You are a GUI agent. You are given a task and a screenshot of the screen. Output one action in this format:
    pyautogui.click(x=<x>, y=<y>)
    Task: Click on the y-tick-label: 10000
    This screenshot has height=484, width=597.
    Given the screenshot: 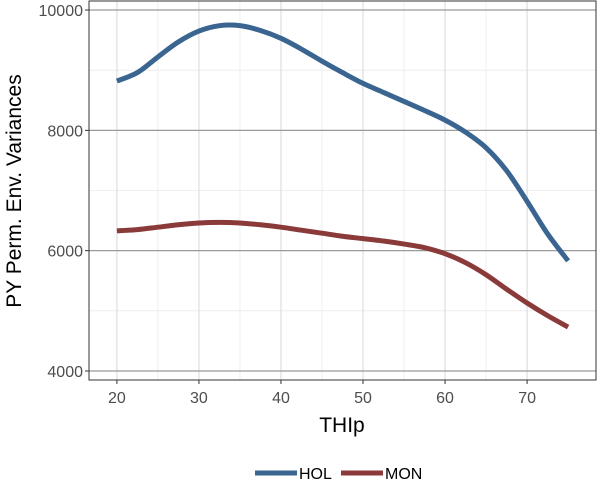 What is the action you would take?
    pyautogui.click(x=61, y=11)
    